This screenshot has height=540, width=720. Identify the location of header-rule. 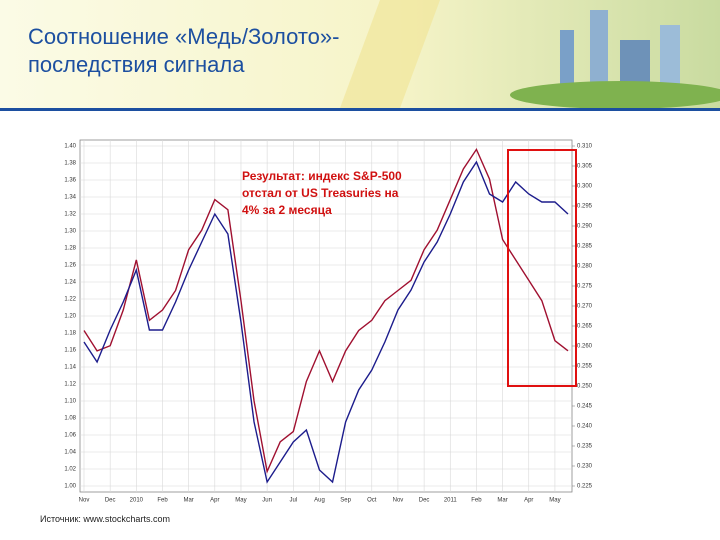
(360, 109).